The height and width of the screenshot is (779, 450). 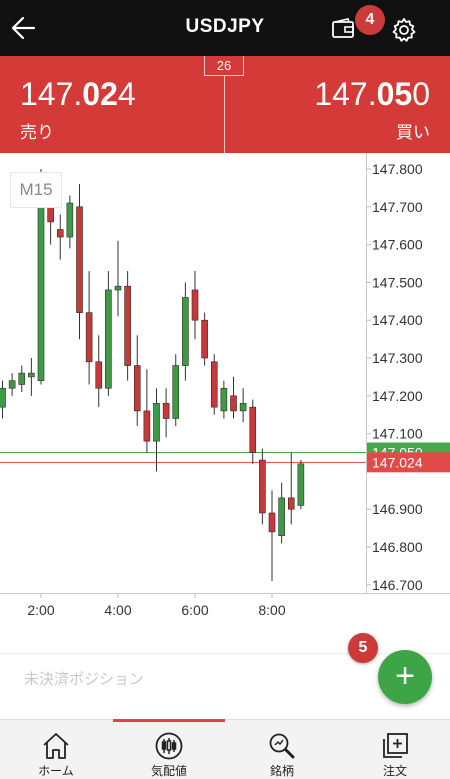 I want to click on settings-button, so click(x=404, y=30).